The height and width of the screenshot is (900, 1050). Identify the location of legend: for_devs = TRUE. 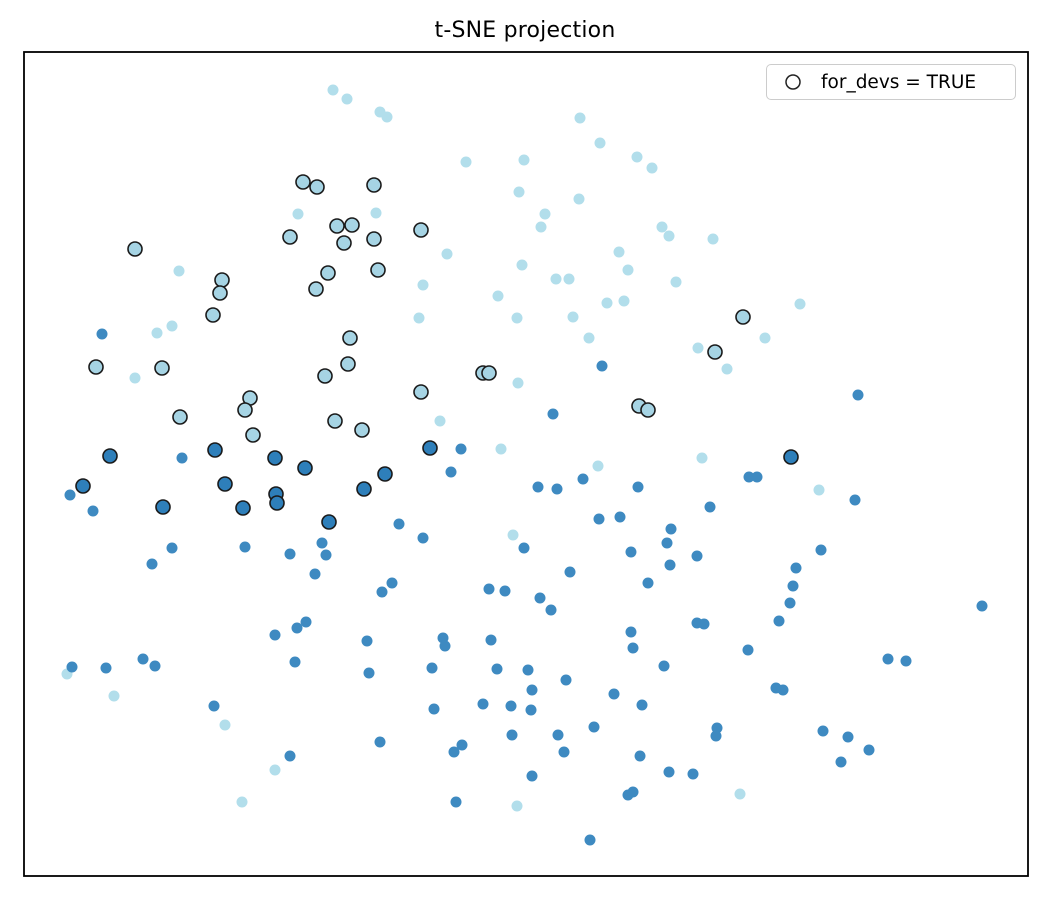
(891, 82).